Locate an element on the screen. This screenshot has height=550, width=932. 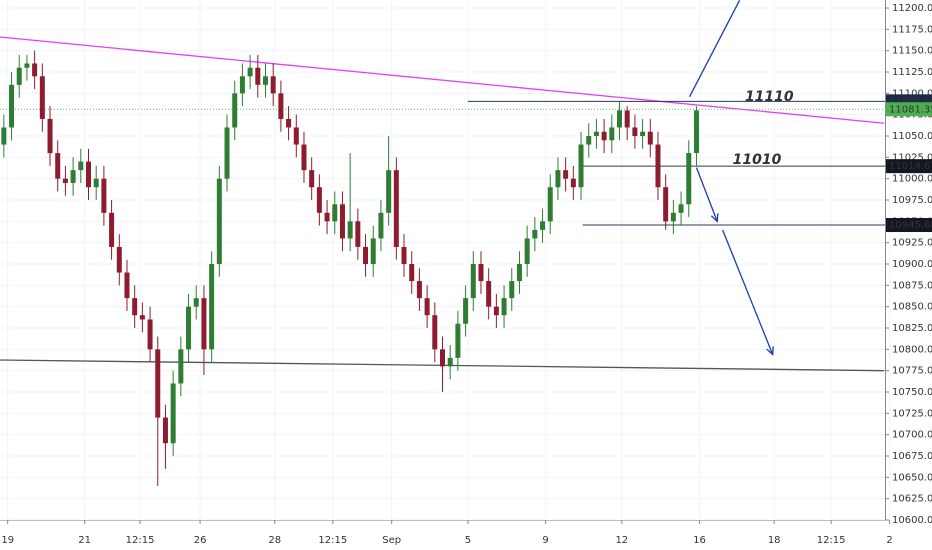
y-tick-label: 11100.00 is located at coordinates (912, 93).